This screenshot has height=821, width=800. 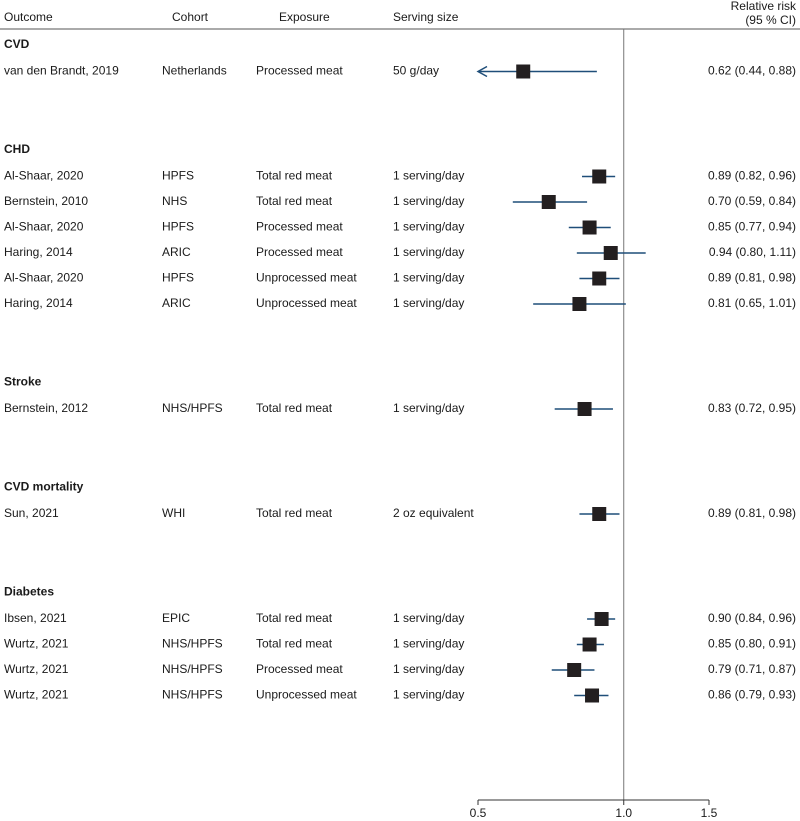 I want to click on ci-label: 0.85 (0.80, 0.91), so click(x=752, y=644).